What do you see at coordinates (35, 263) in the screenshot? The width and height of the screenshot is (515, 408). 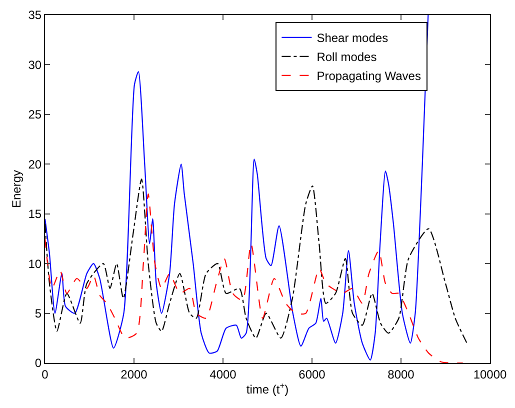 I see `y-tick-label: 10` at bounding box center [35, 263].